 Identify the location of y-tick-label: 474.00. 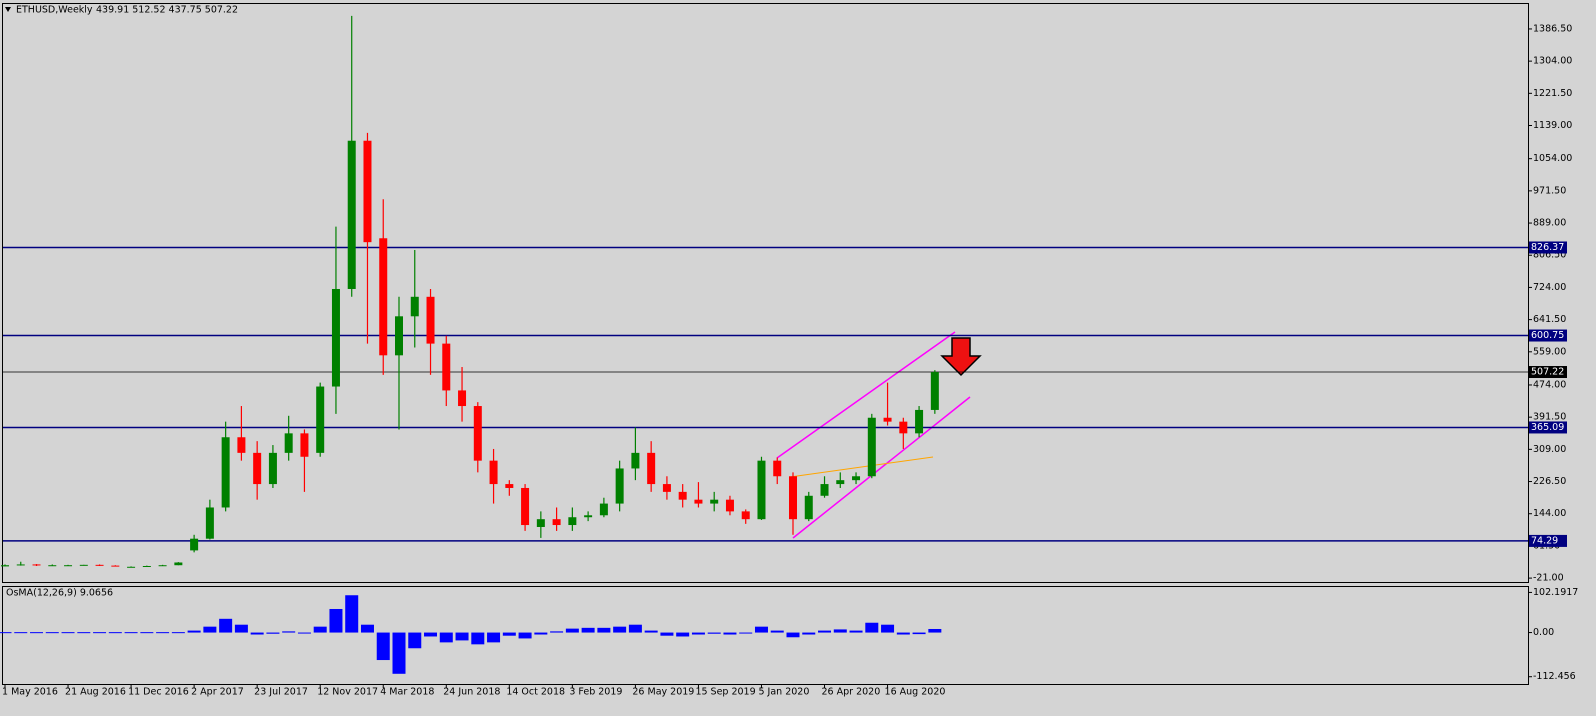
(1549, 384).